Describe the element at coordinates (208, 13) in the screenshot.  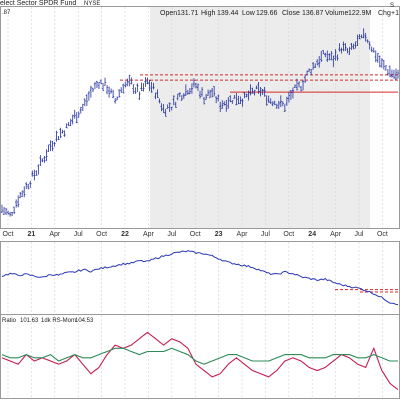
I see `high-label: High` at that location.